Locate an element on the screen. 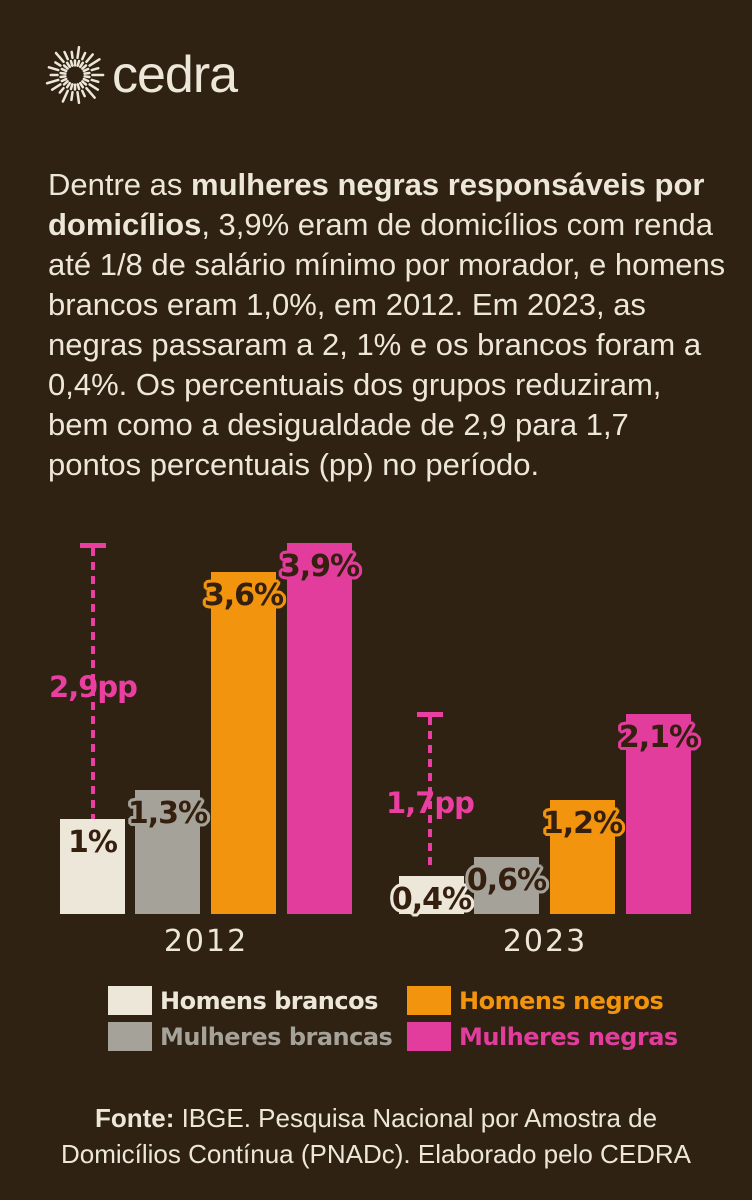 The width and height of the screenshot is (752, 1200). gap-line-2012 is located at coordinates (93, 683).